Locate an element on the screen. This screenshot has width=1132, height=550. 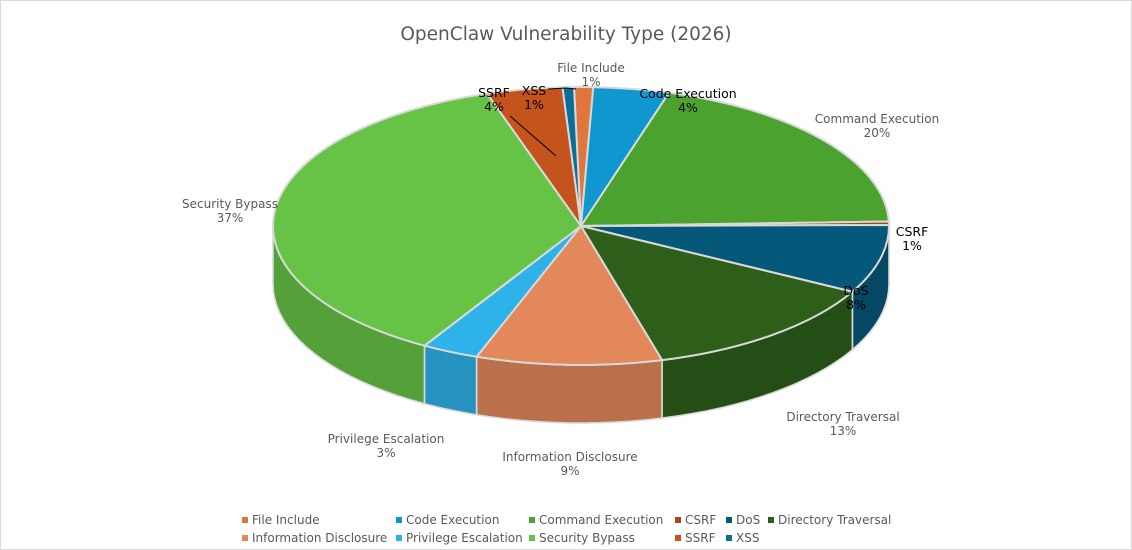
leader-lines is located at coordinates (543, 122).